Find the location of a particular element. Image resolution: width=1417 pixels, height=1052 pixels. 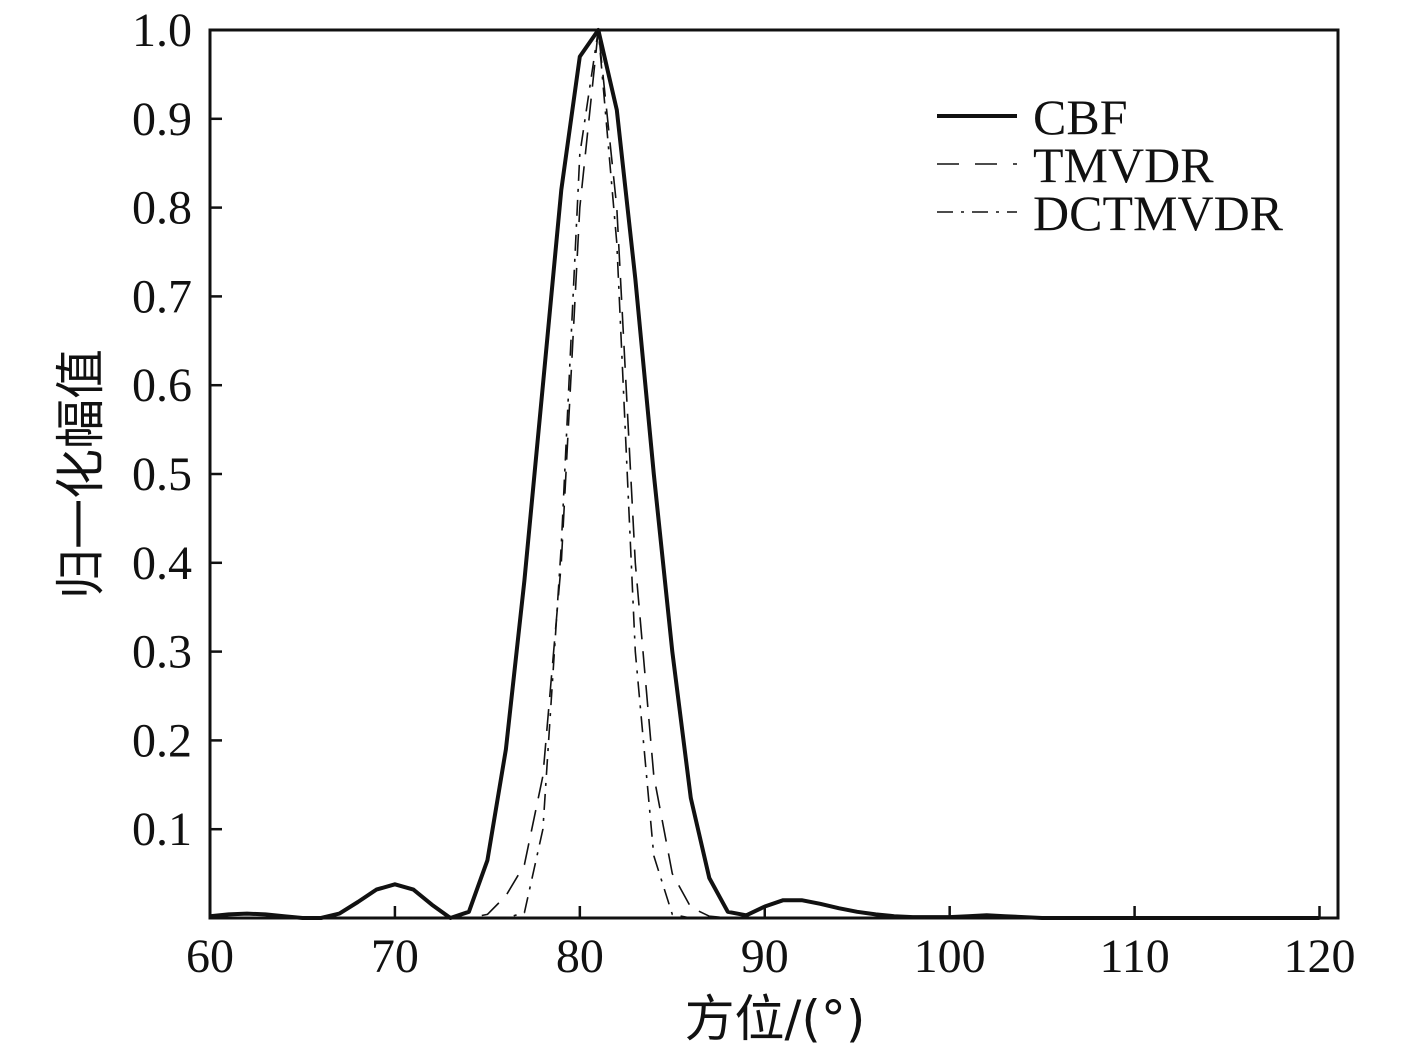

y-tick-label: 0.6 is located at coordinates (162, 385).